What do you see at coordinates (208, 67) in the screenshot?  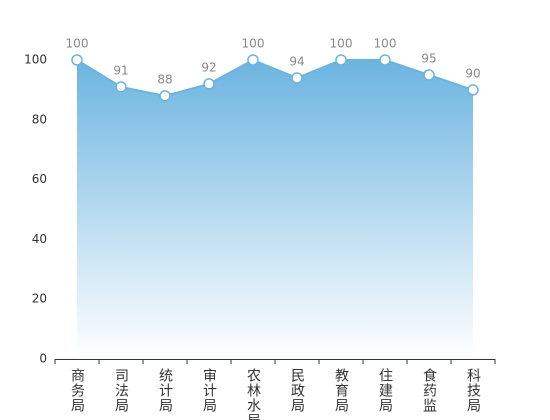 I see `value-label: 92` at bounding box center [208, 67].